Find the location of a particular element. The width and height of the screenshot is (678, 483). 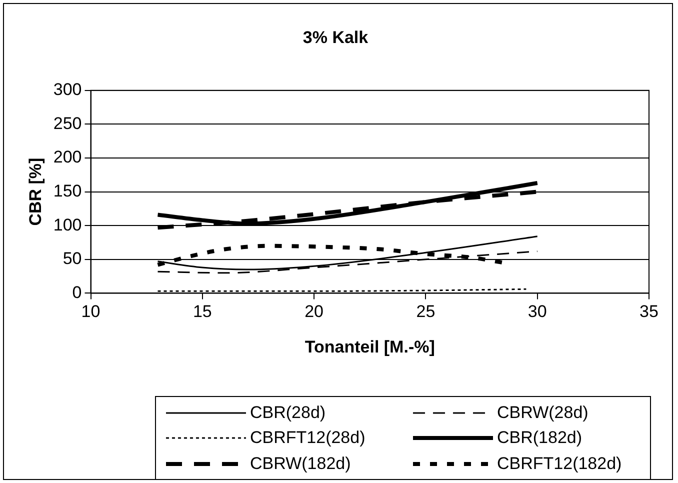

x-tick-label: 25 is located at coordinates (426, 312).